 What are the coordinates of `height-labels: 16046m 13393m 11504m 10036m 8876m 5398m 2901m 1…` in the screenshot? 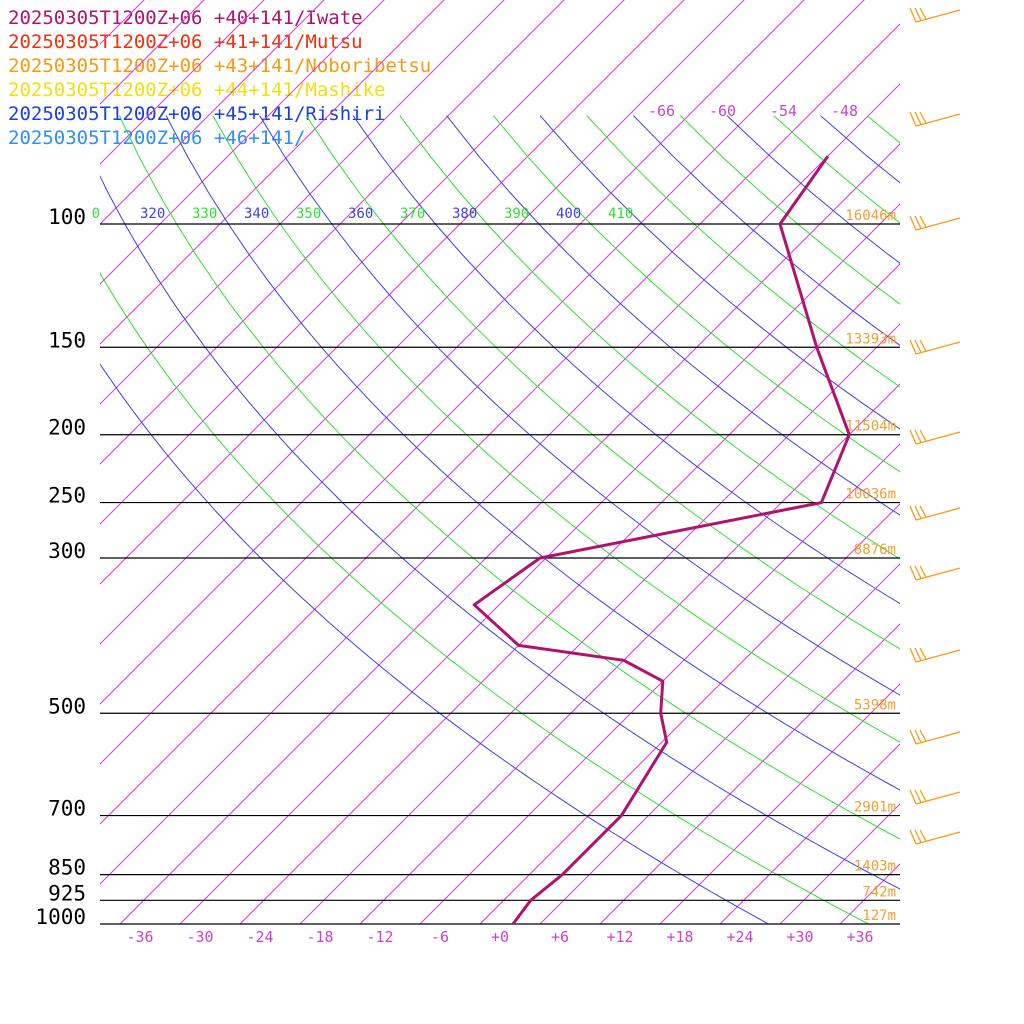 It's located at (870, 566).